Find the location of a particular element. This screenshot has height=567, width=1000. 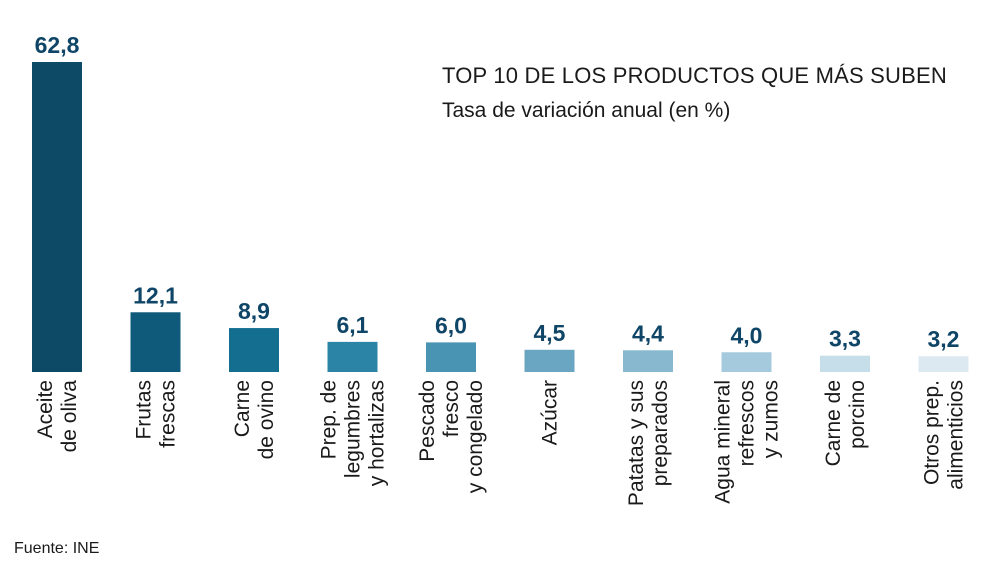

category-label-6: Azúcar is located at coordinates (550, 412).